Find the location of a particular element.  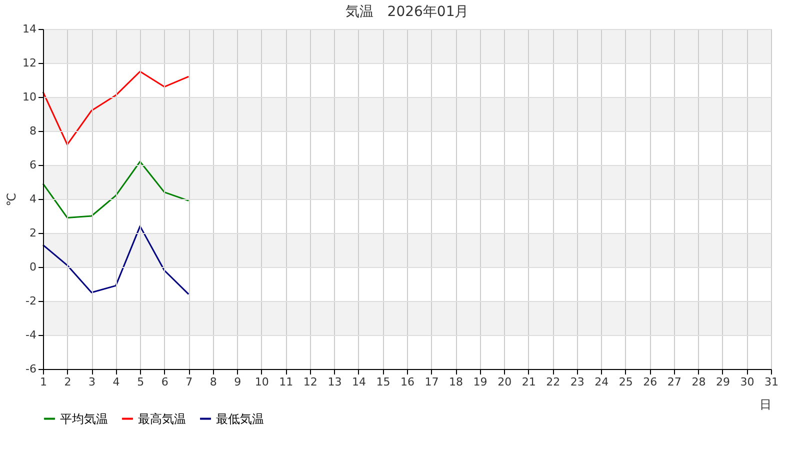

x-tick-label: 29 is located at coordinates (723, 382).